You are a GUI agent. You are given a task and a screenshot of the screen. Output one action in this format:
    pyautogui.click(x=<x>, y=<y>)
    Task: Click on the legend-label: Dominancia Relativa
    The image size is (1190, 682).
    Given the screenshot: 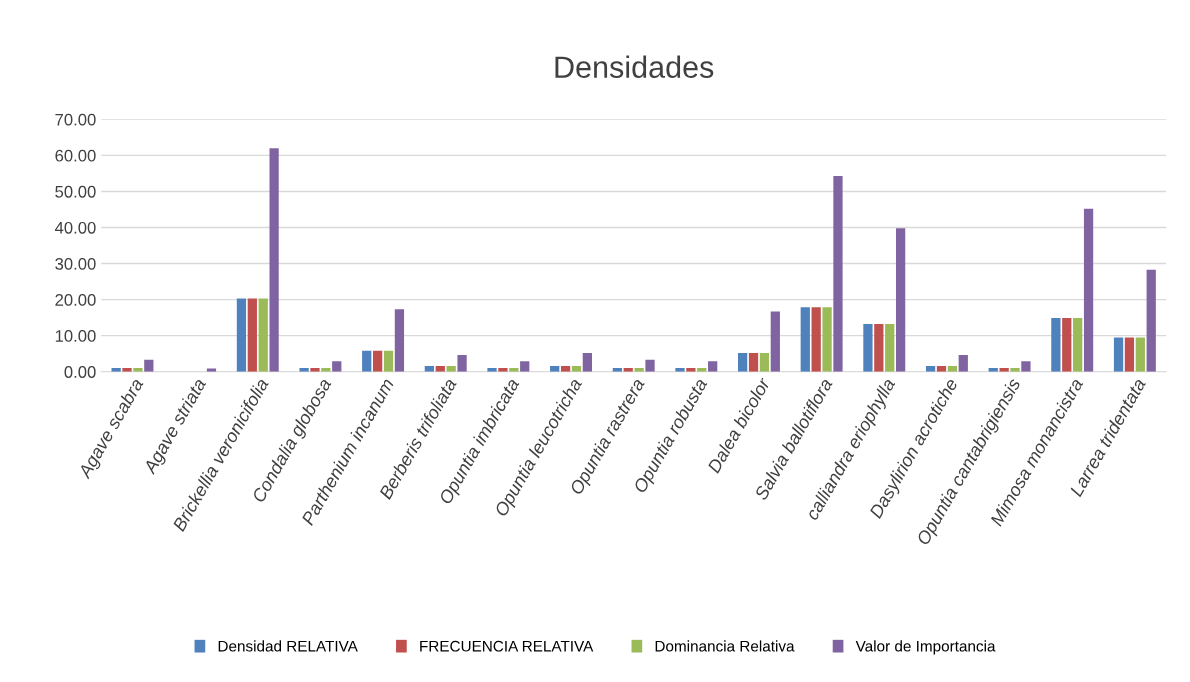 What is the action you would take?
    pyautogui.click(x=725, y=646)
    